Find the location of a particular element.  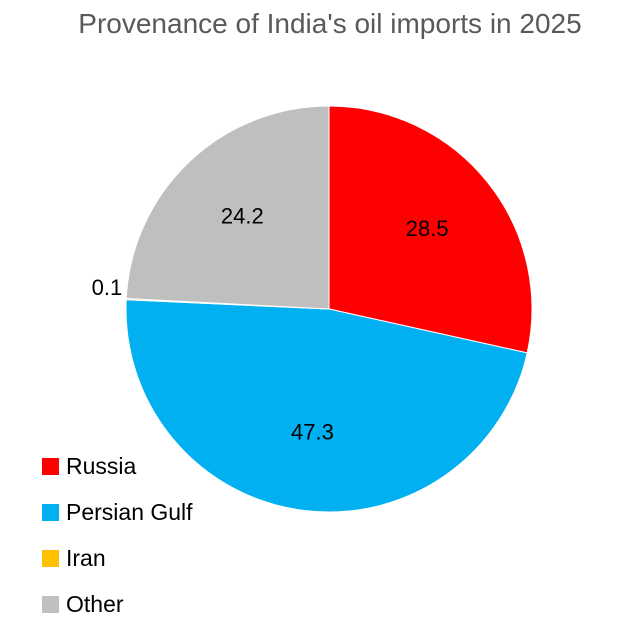

legend-label-persian-gulf: Persian Gulf is located at coordinates (129, 511).